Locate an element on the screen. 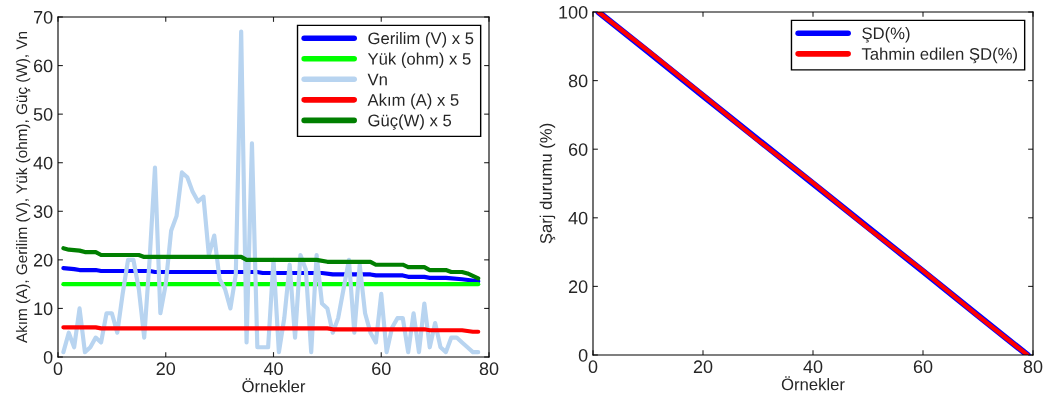  y-axis-title: Şarj durumu (%) is located at coordinates (547, 183).